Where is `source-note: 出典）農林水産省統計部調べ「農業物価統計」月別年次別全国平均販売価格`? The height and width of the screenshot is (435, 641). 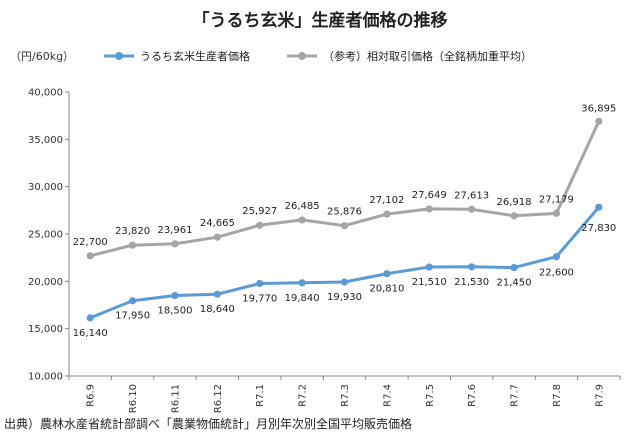 source-note: 出典）農林水産省統計部調べ「農業物価統計」月別年次別全国平均販売価格 is located at coordinates (208, 423).